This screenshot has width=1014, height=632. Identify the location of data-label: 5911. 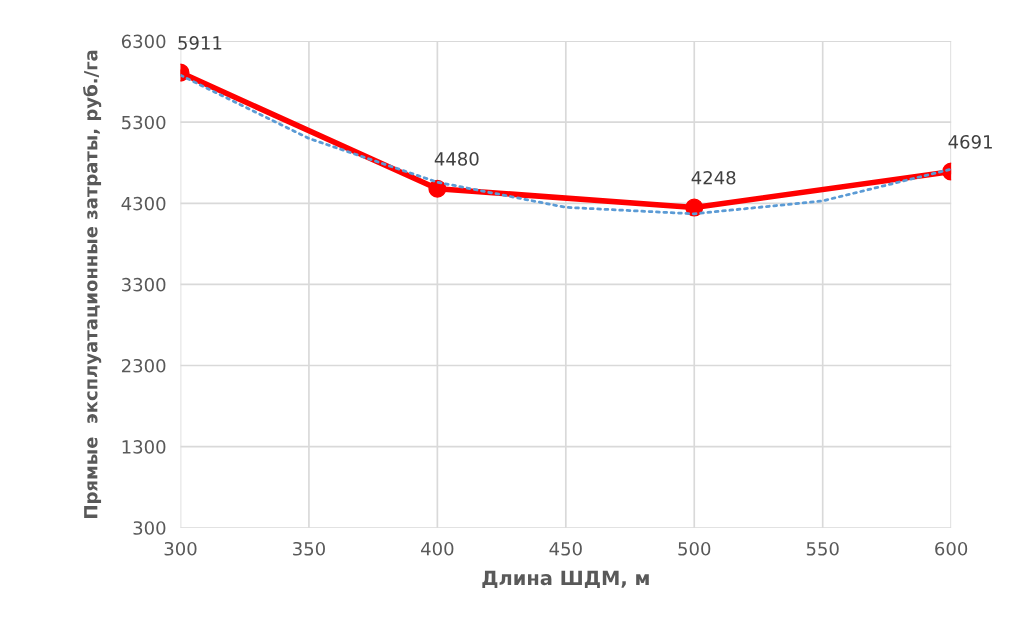
(200, 43).